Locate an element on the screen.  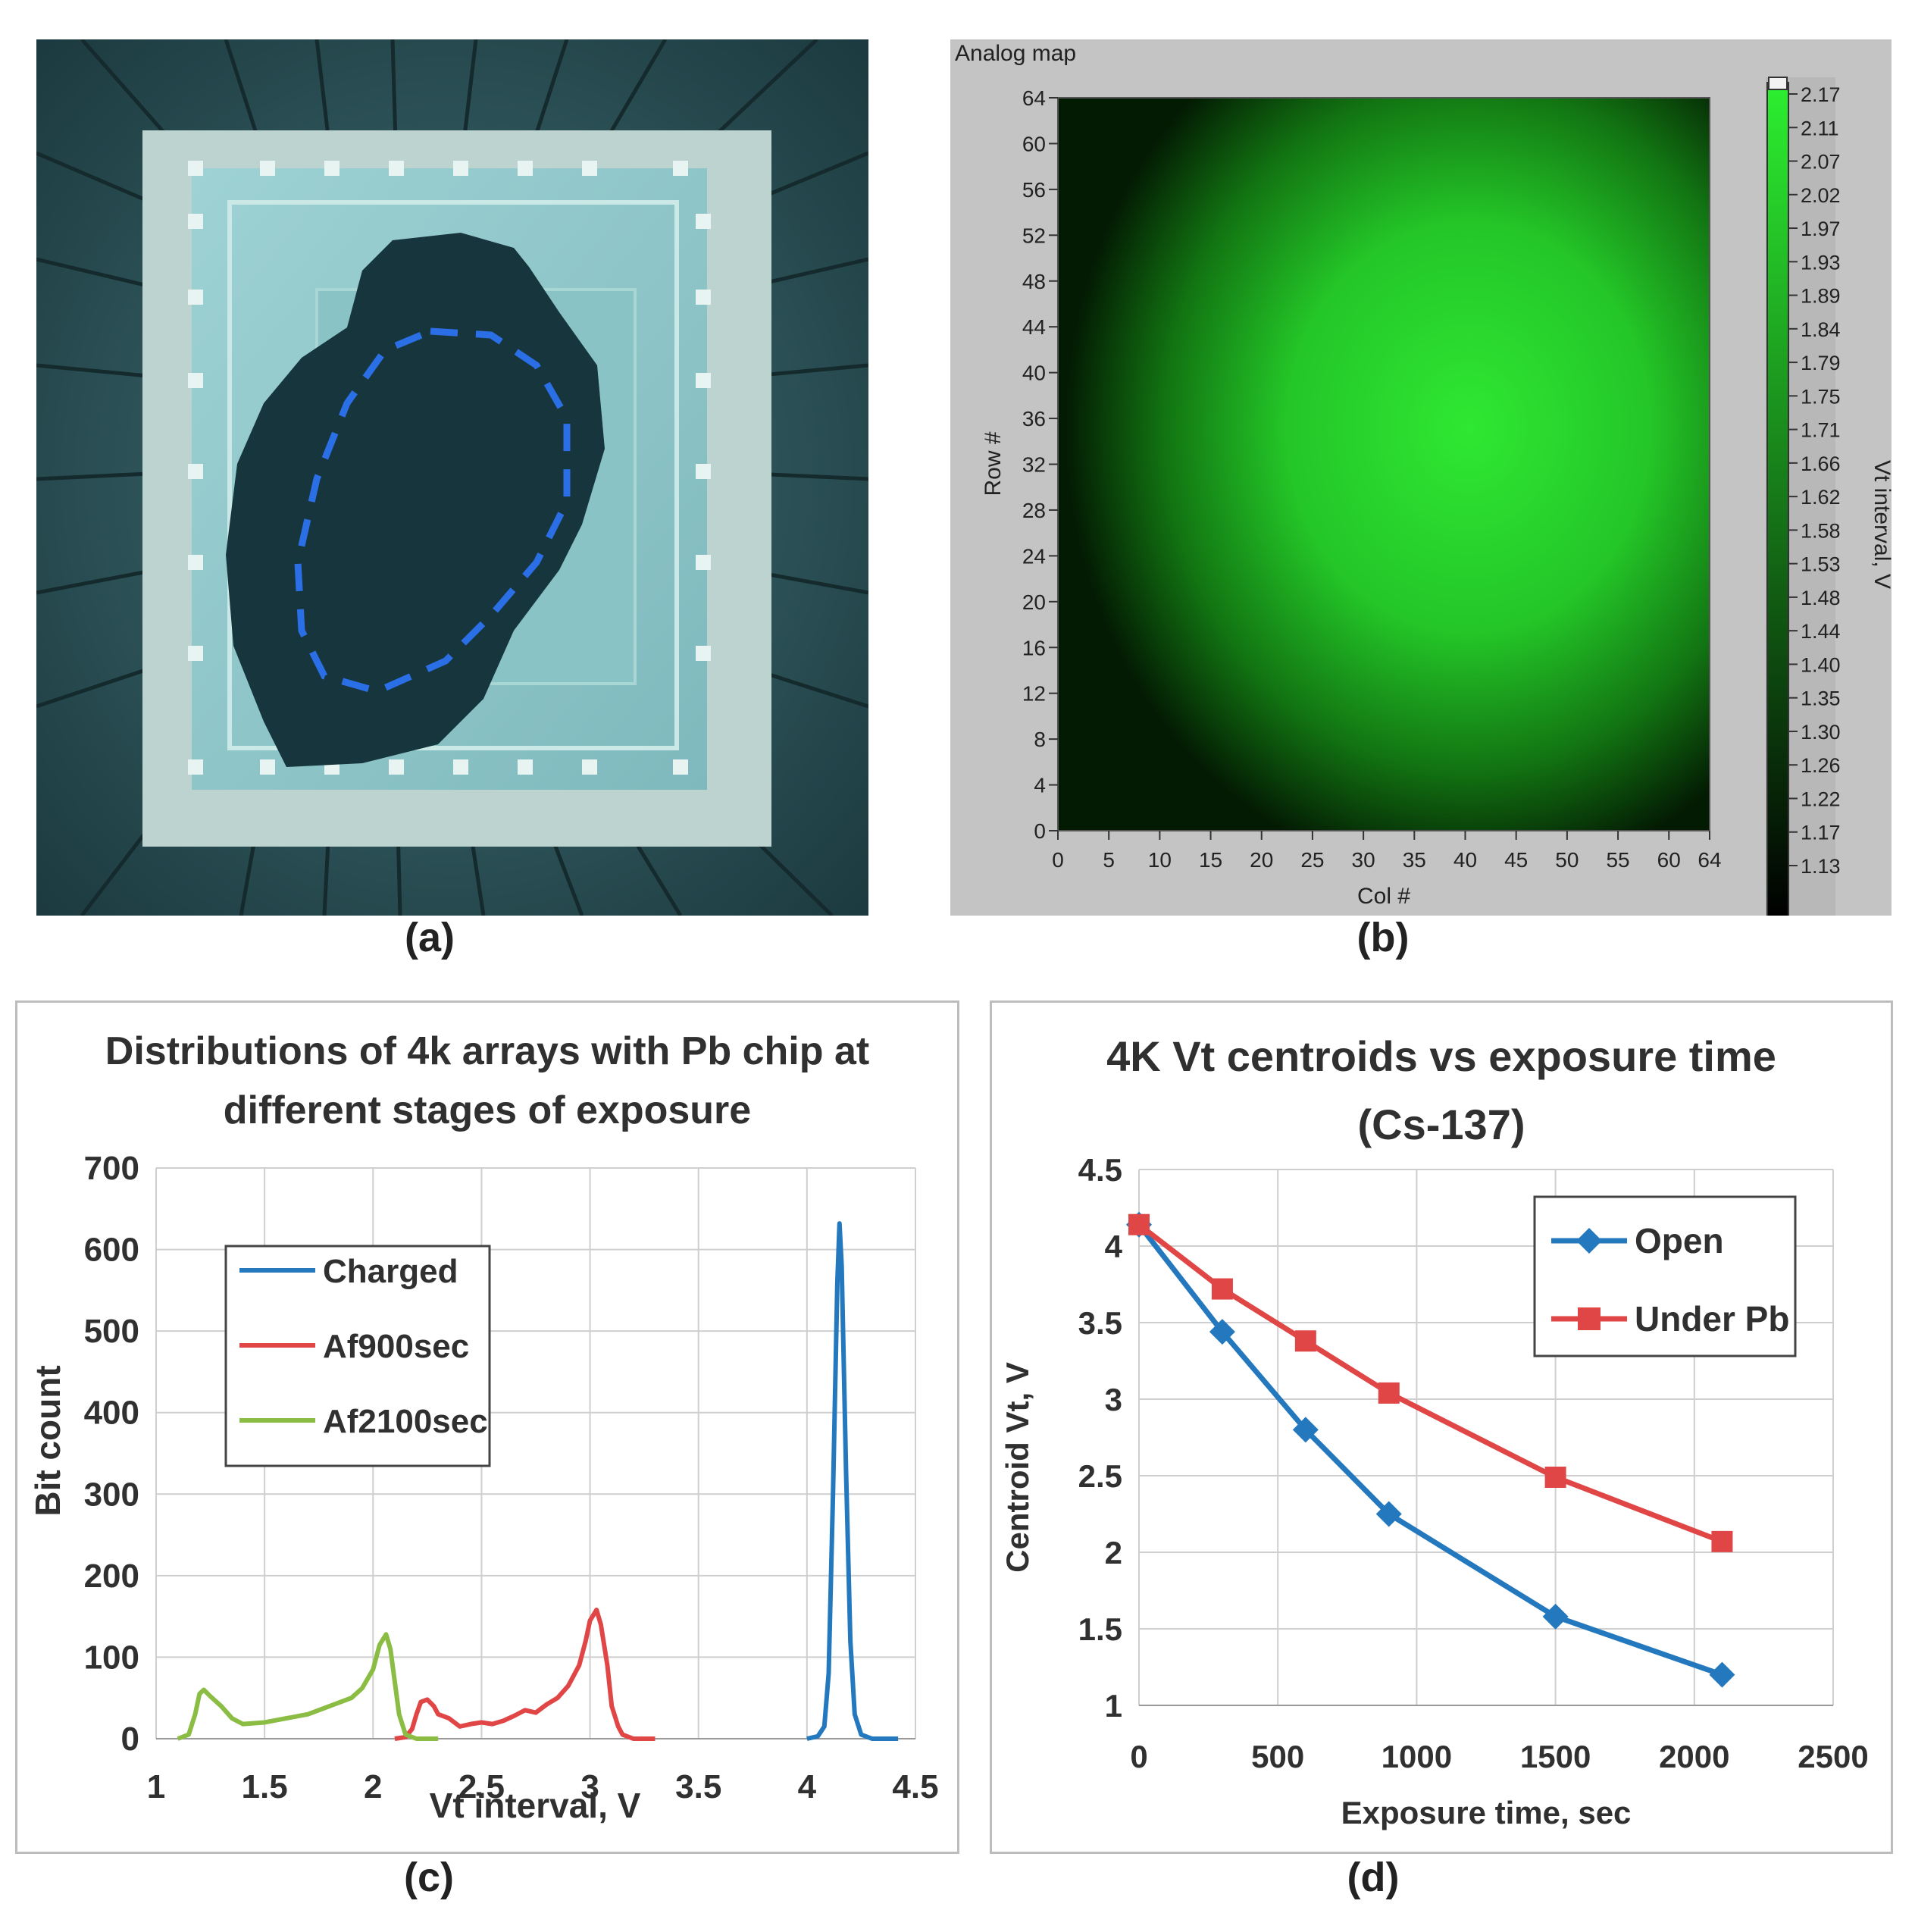
colorbar-tick-label: 1.97 is located at coordinates (1821, 229).